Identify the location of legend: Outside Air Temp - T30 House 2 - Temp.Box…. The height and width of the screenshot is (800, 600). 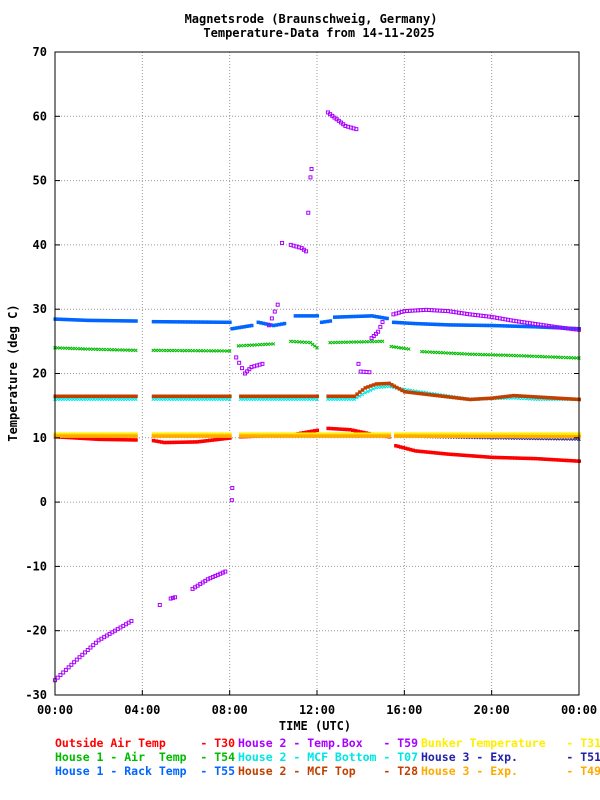
(327, 757).